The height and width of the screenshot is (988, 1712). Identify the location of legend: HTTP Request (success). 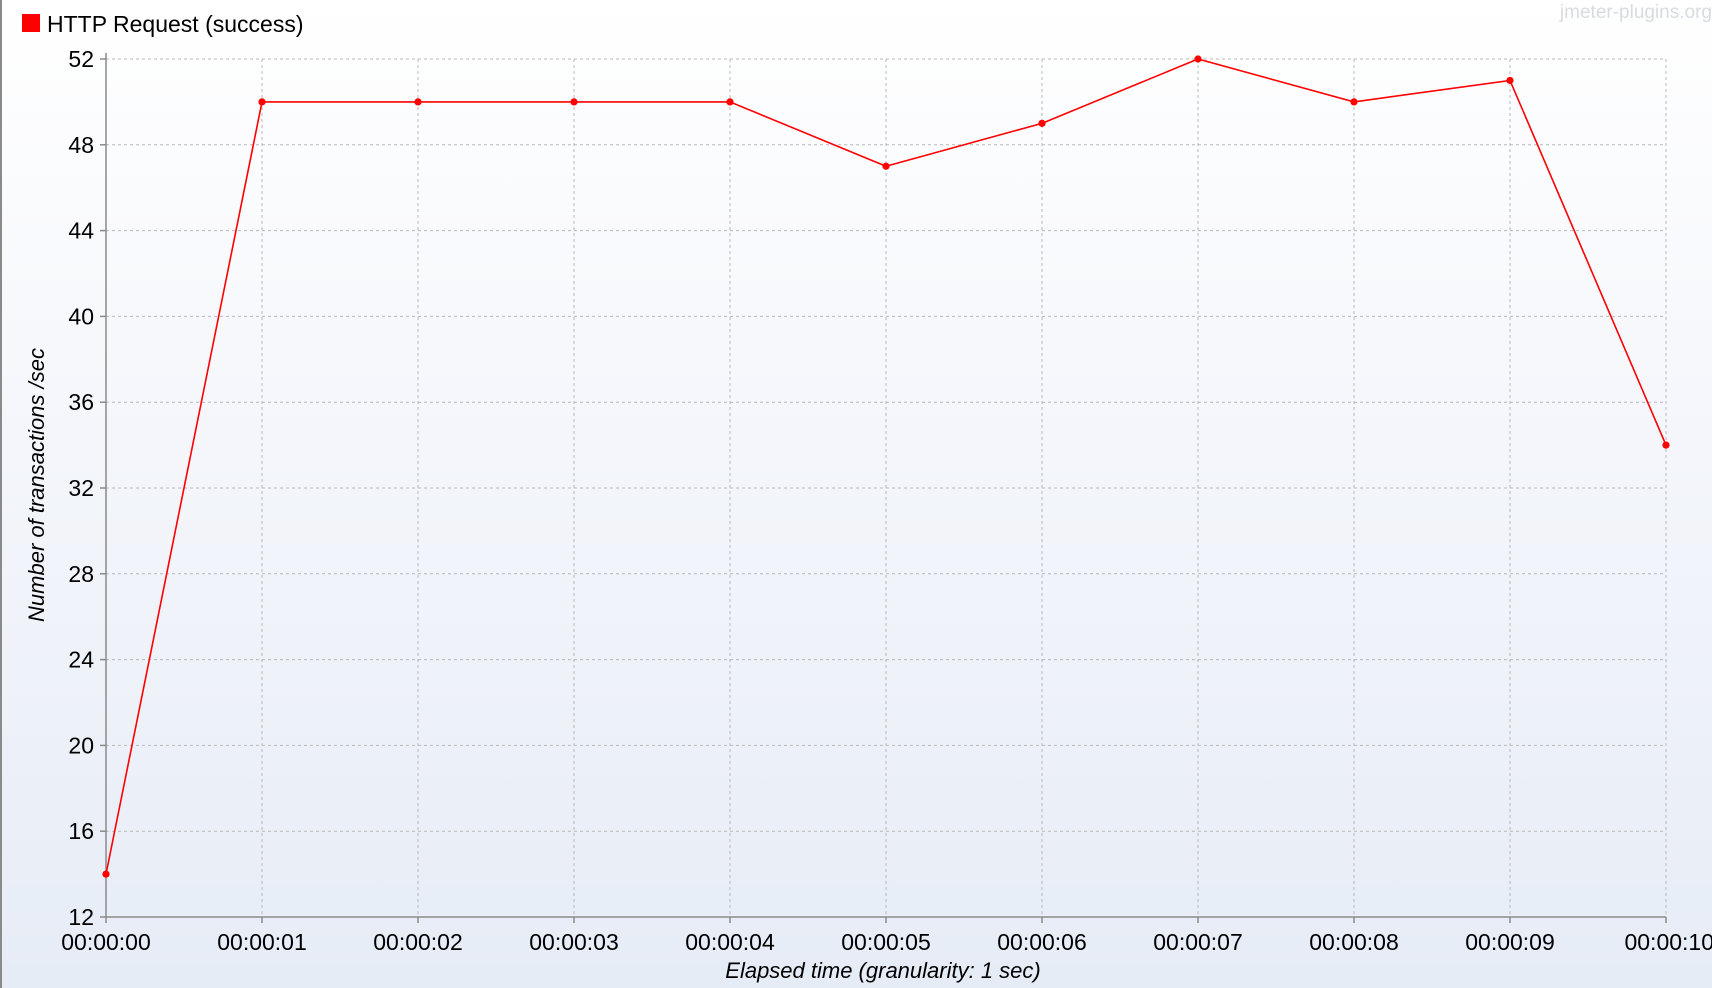
(162, 24).